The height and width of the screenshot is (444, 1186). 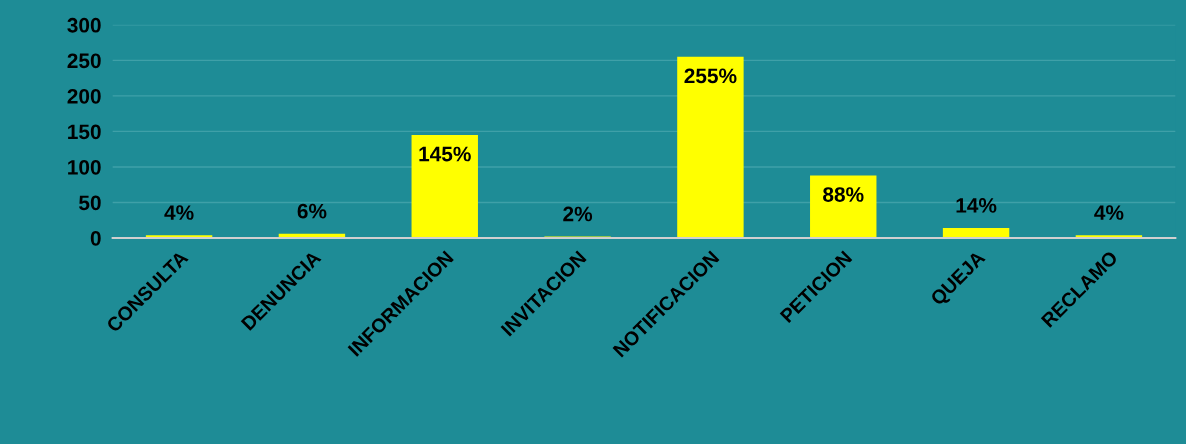 I want to click on y-tick-label: 0, so click(x=95, y=238).